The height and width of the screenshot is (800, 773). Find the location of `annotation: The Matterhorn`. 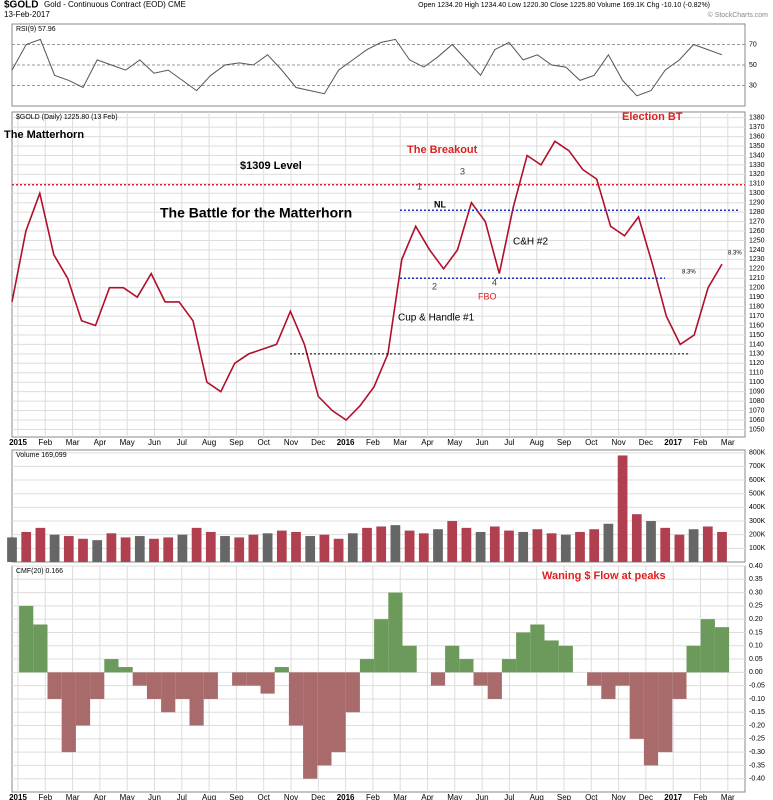

annotation: The Matterhorn is located at coordinates (44, 135).